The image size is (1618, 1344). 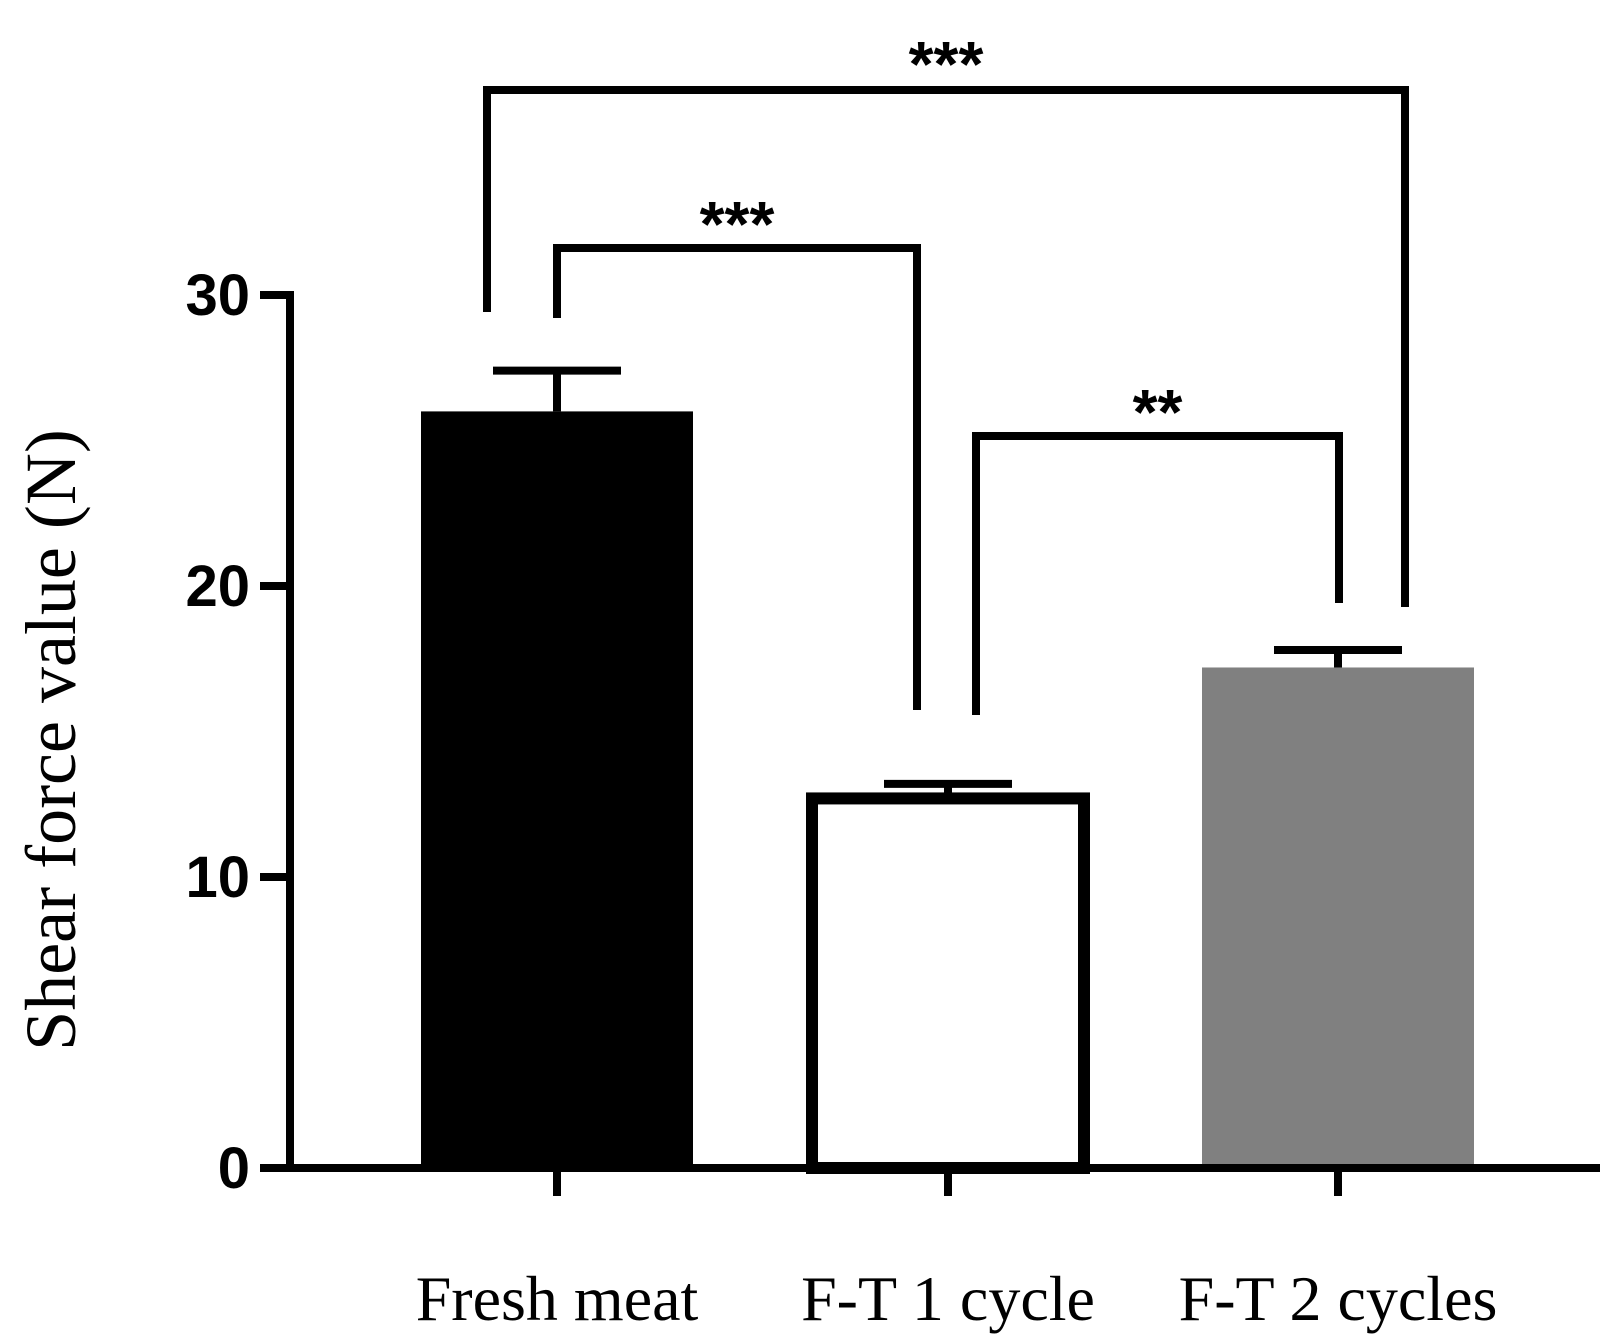 I want to click on x-tick-label-3: F-T 2 cycles, so click(x=1338, y=1298).